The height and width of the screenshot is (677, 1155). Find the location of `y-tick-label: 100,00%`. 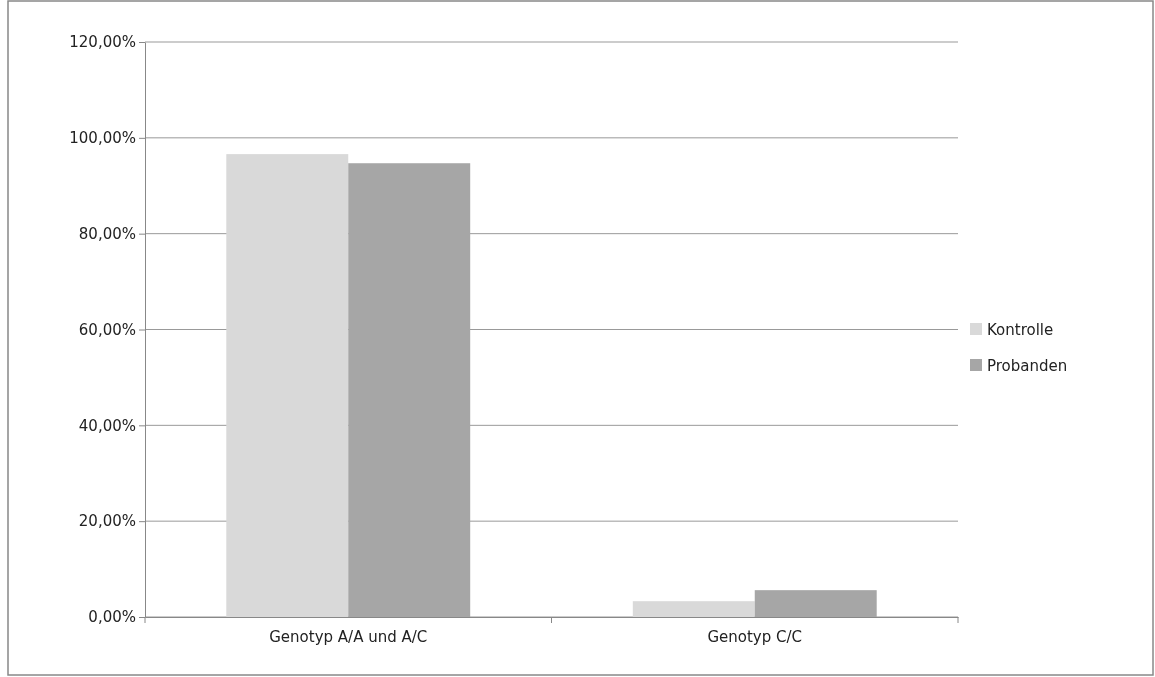

y-tick-label: 100,00% is located at coordinates (102, 138).